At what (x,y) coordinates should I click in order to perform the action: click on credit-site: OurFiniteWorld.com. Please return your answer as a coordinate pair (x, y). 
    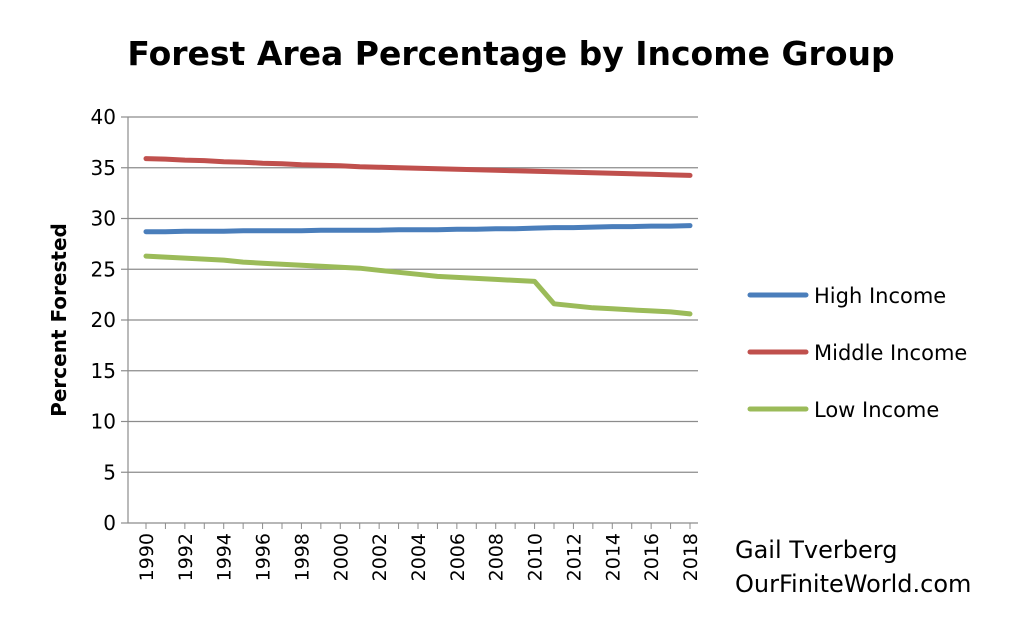
    Looking at the image, I should click on (853, 584).